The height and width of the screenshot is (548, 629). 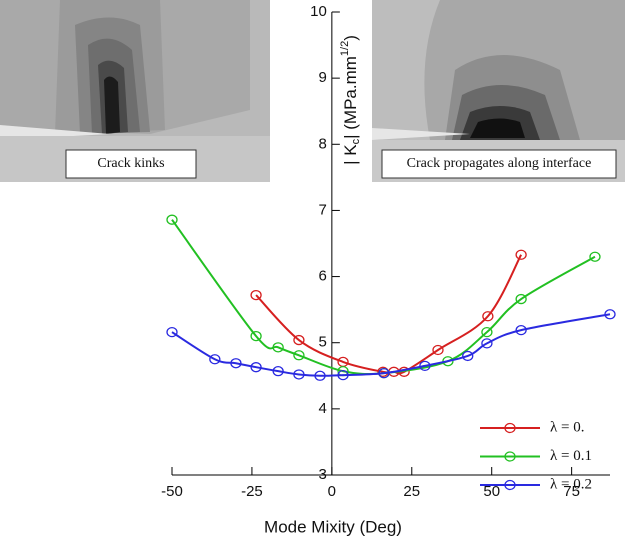 I want to click on inset-caption: Crack propagates along interface, so click(x=499, y=163).